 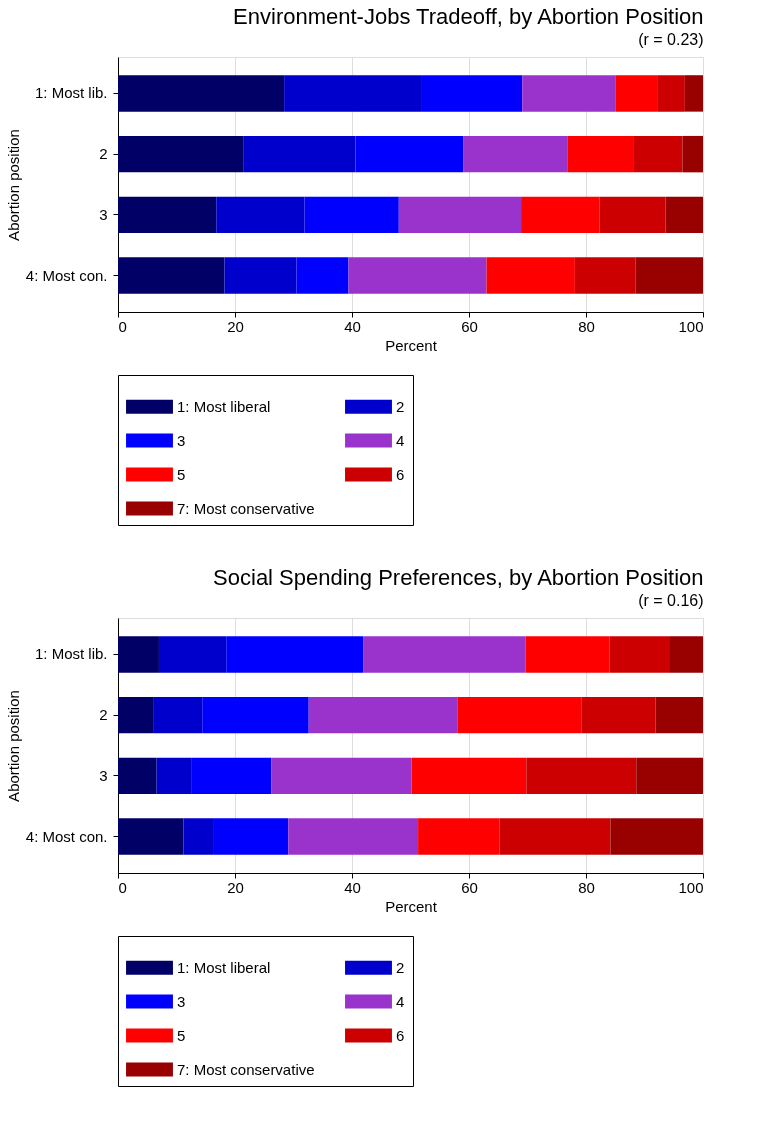 I want to click on chart-title: Social Spending Preferences, by Abortion Position, so click(x=458, y=577).